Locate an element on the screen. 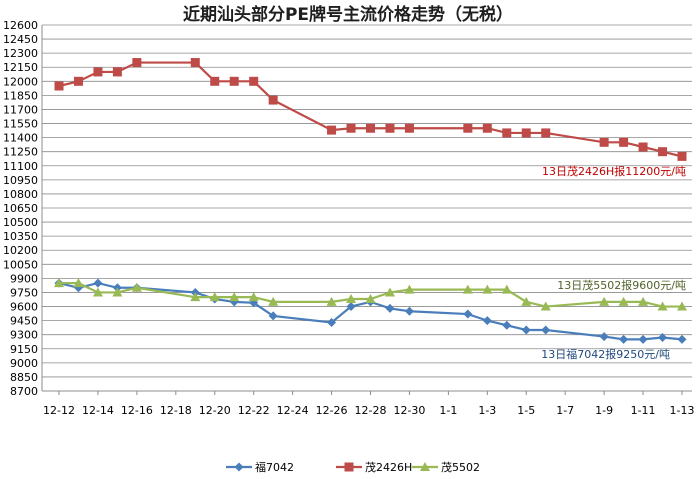  x-tick-label: 12-28 is located at coordinates (371, 410).